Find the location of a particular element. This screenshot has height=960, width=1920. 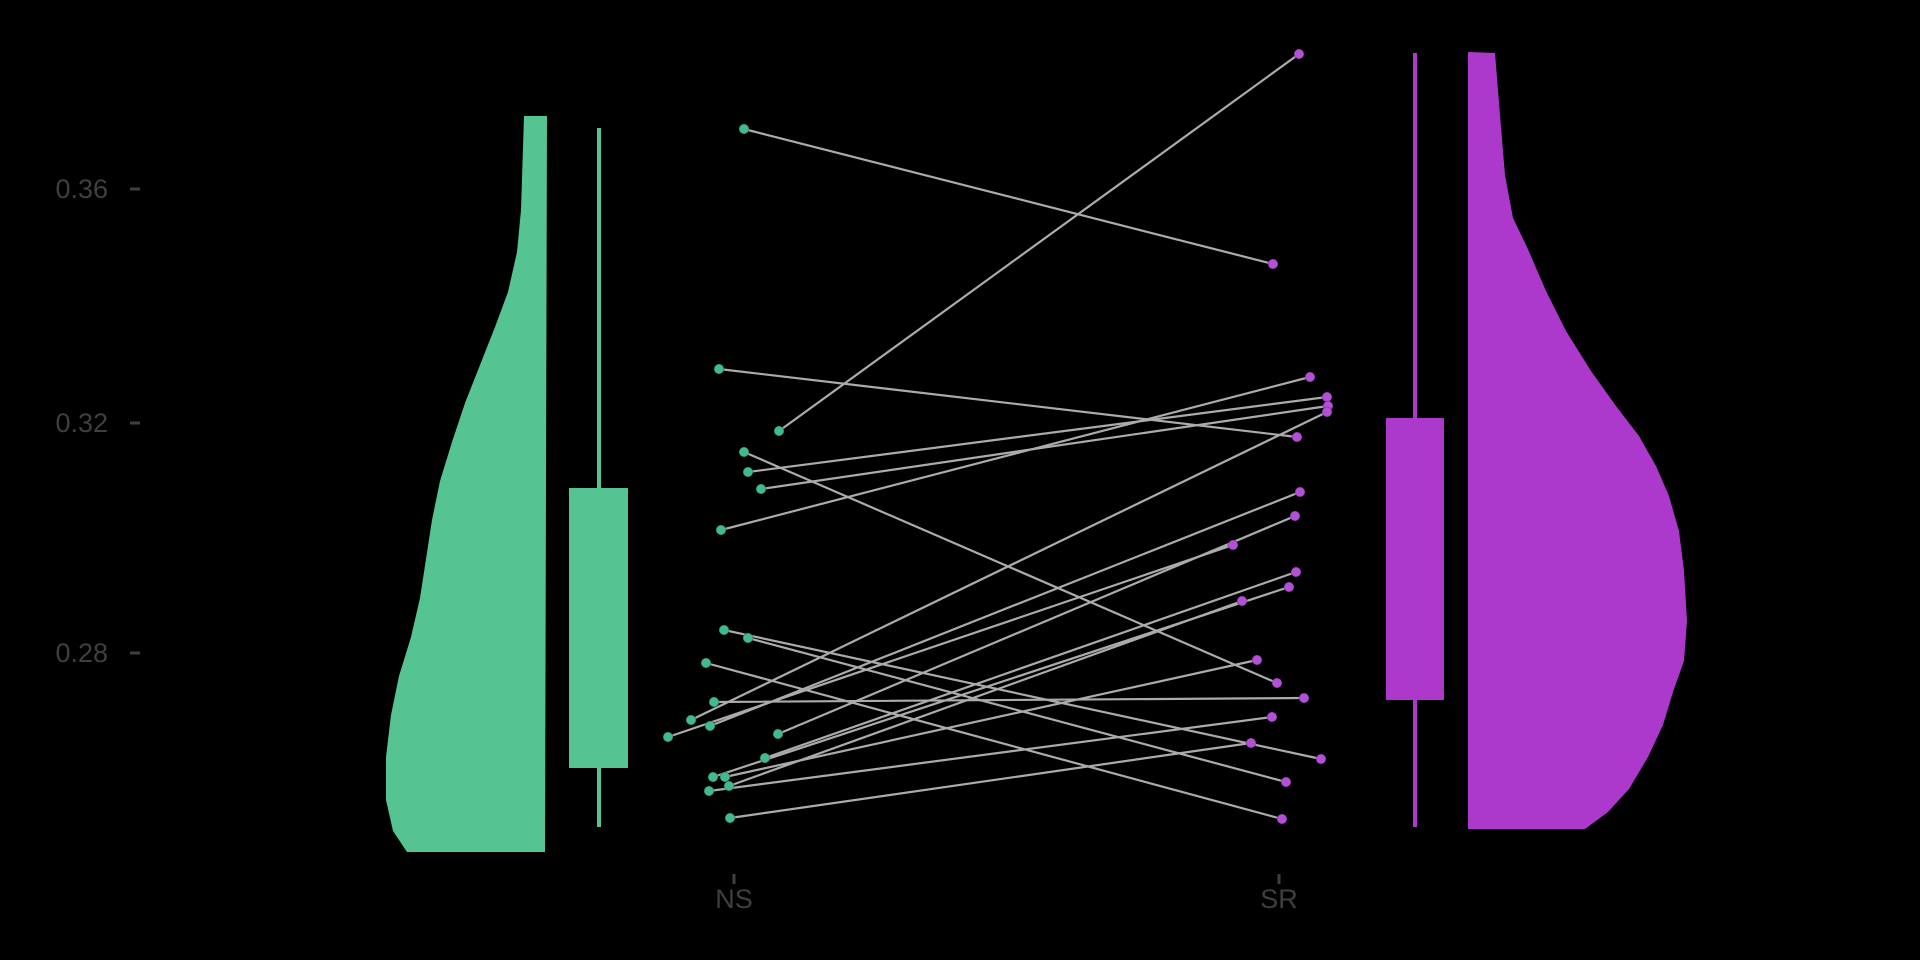

y-tick-label: 0.28 is located at coordinates (81, 653).